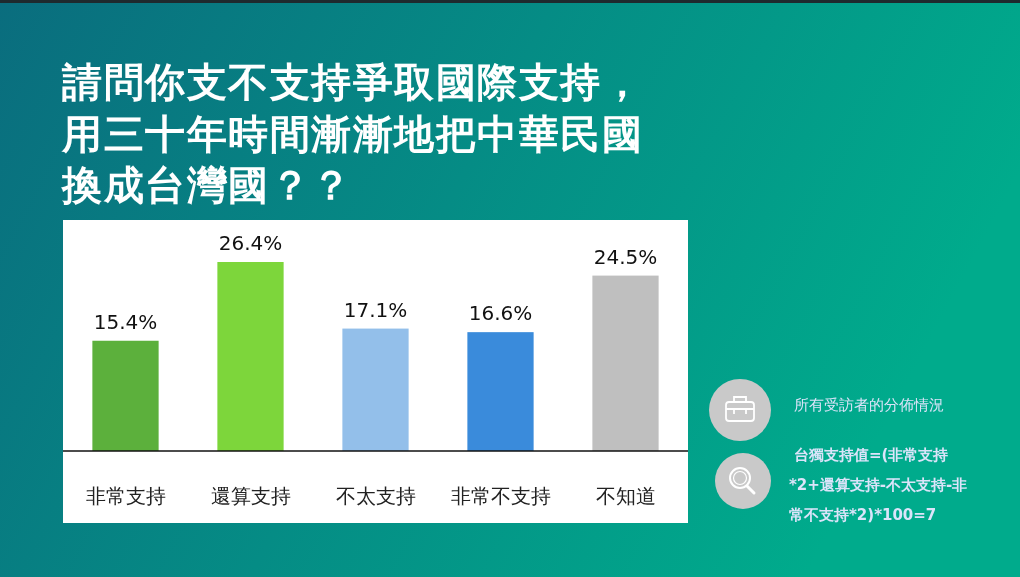 The image size is (1020, 577). I want to click on text: 台獨支持值=(非常支持*2+還算支持-不太支持-非常不支持*2)*100=7, so click(878, 485).